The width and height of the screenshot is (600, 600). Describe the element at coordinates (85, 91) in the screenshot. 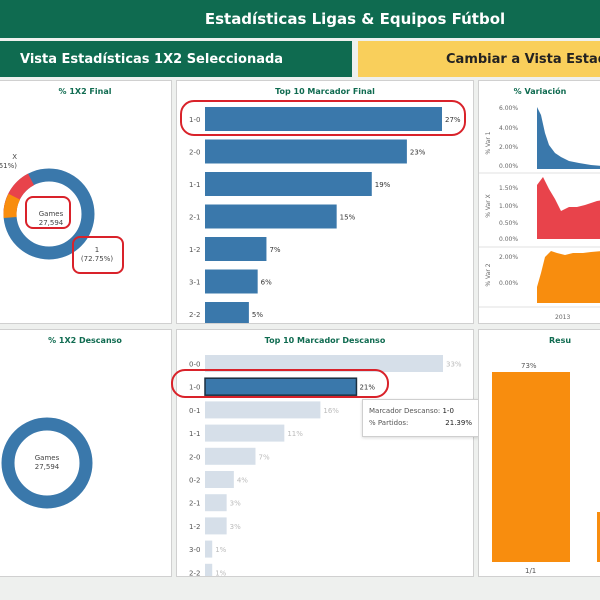

I see `panel-1x2-final-title: % 1X2 Final` at that location.